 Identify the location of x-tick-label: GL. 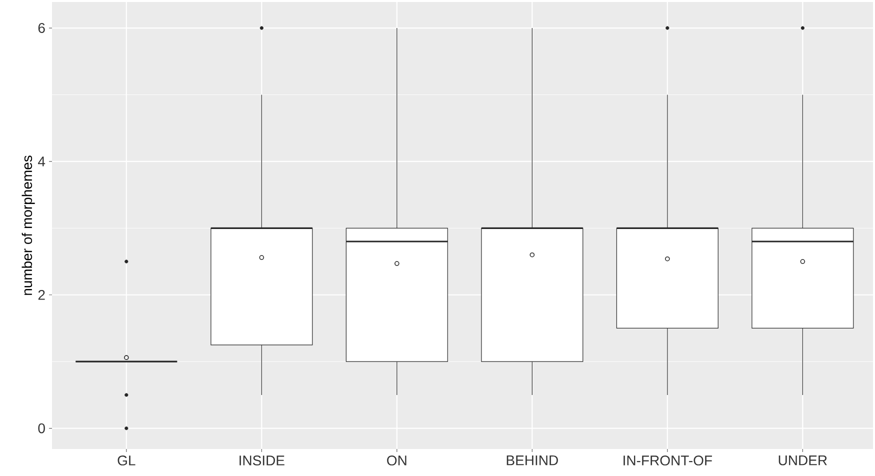
(127, 461).